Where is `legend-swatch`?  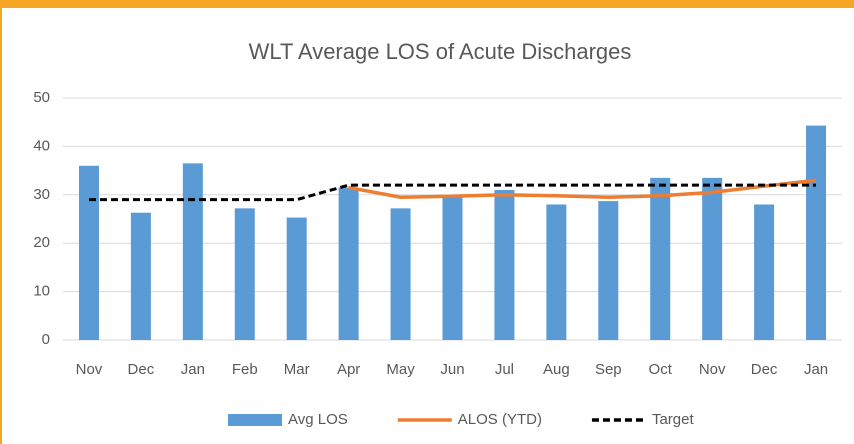 legend-swatch is located at coordinates (255, 420).